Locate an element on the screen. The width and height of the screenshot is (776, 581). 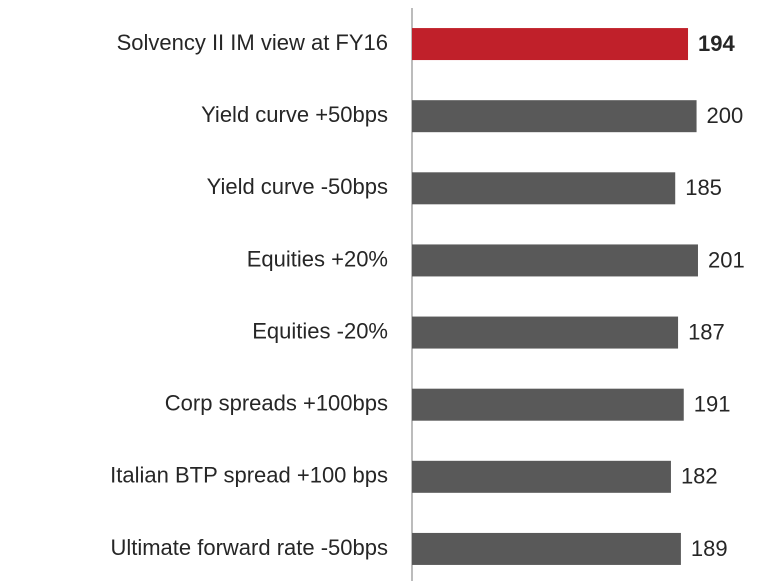
value-label: 189 is located at coordinates (709, 548).